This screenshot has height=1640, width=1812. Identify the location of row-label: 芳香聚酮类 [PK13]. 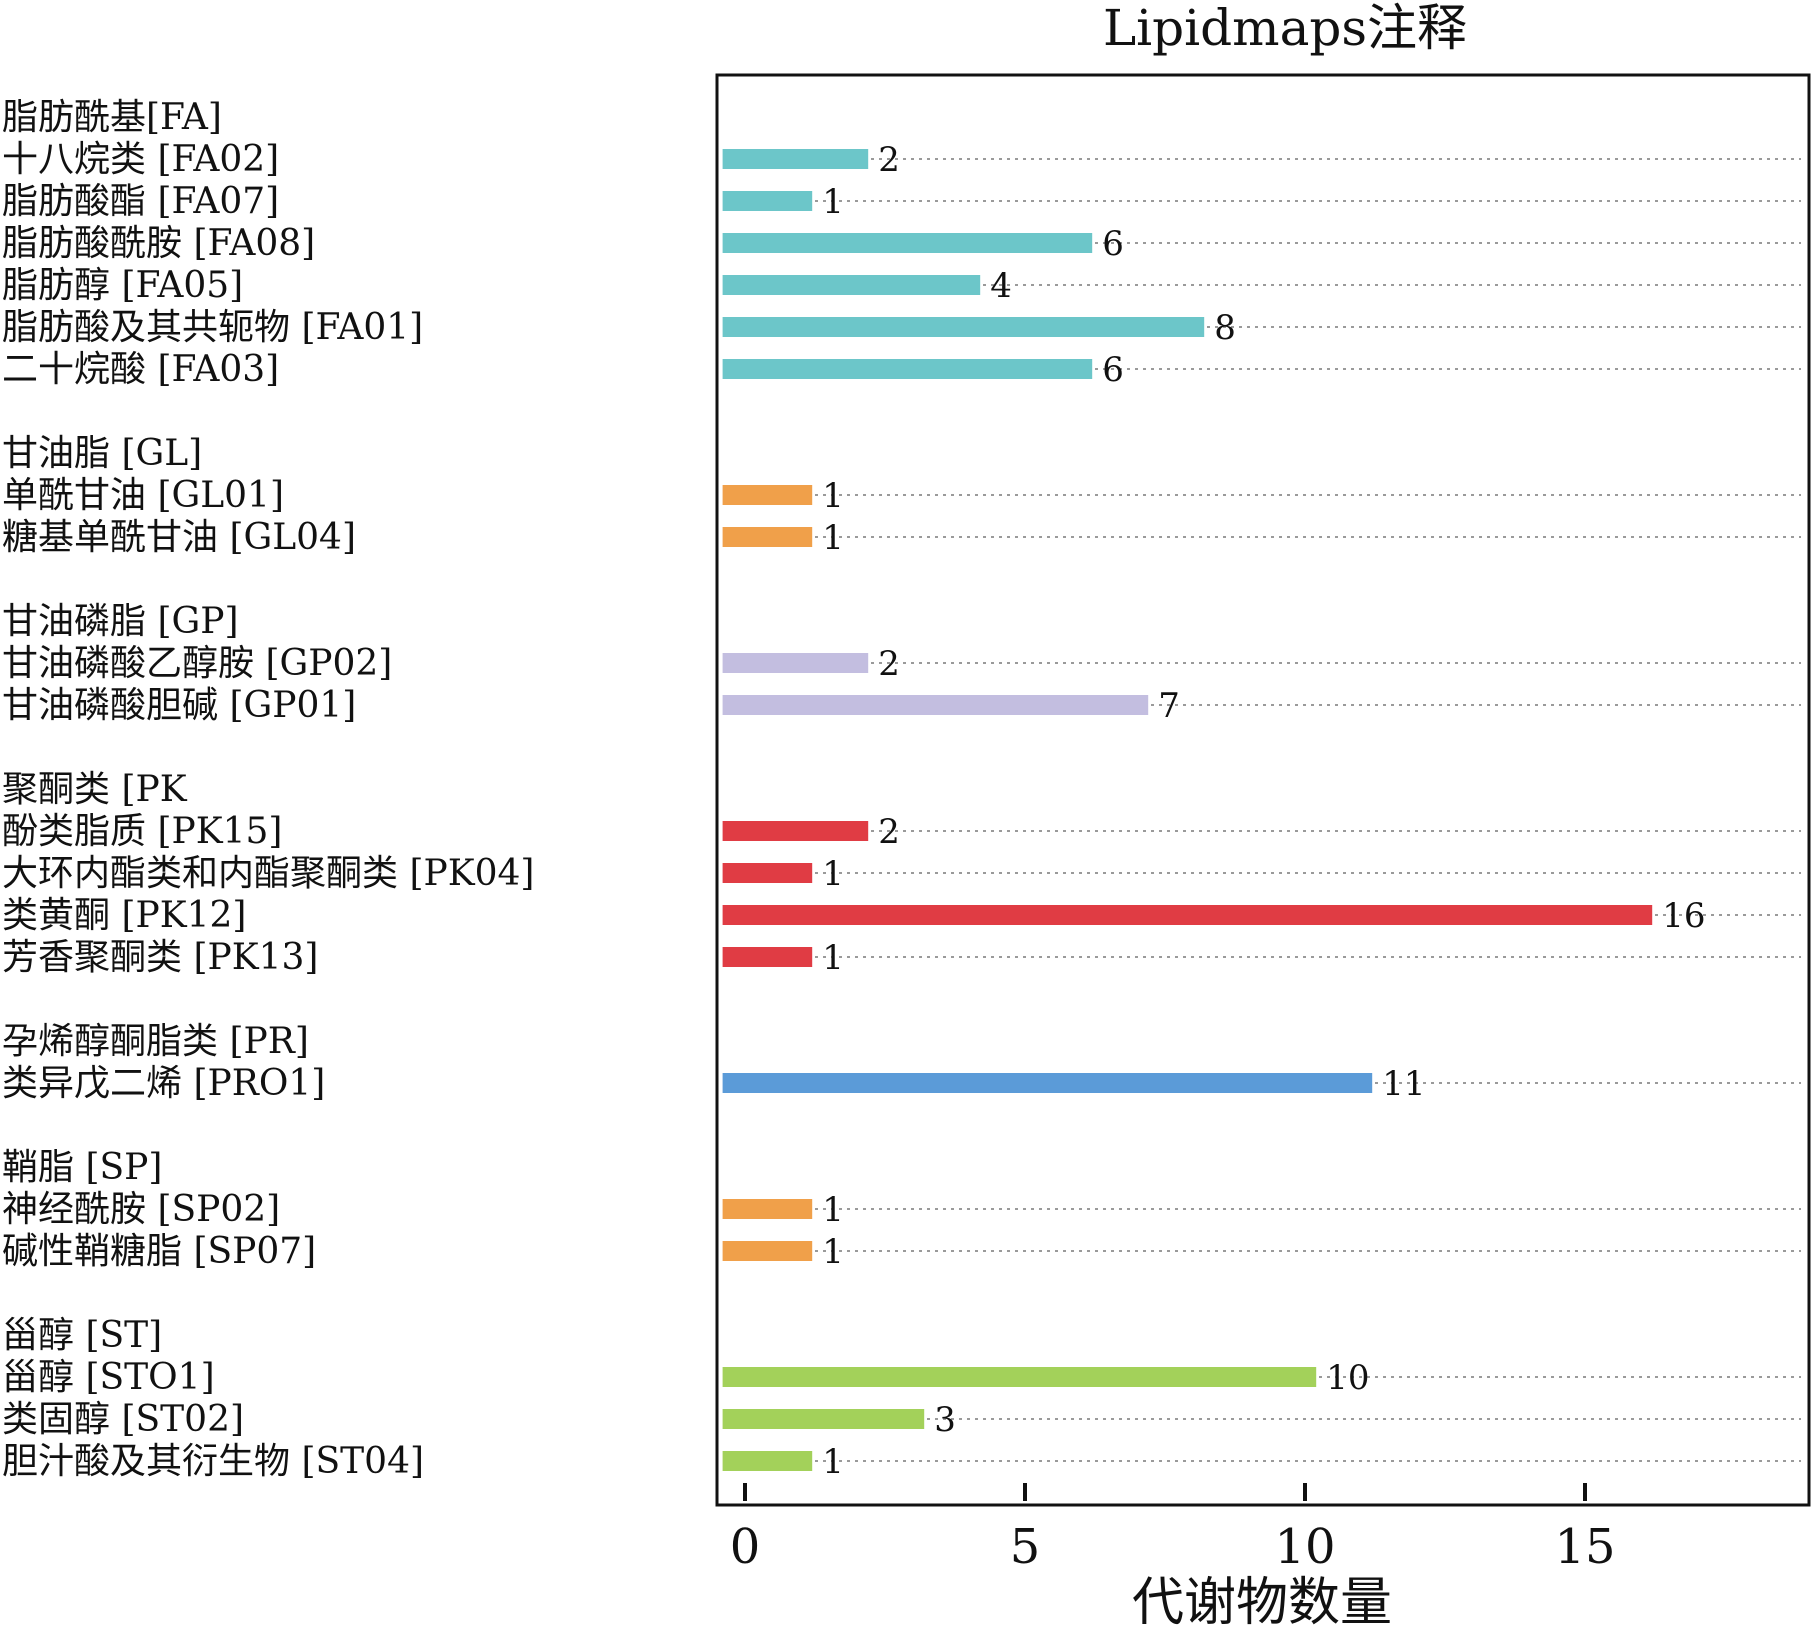
(160, 957).